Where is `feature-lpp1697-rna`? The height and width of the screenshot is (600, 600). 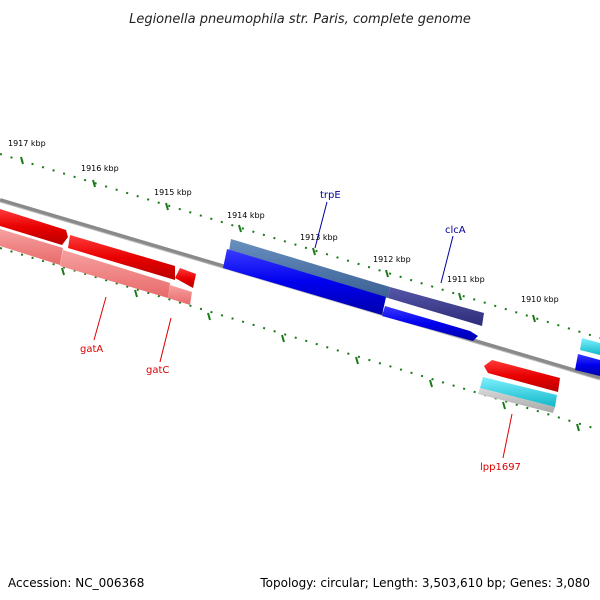
feature-lpp1697-rna is located at coordinates (518, 392).